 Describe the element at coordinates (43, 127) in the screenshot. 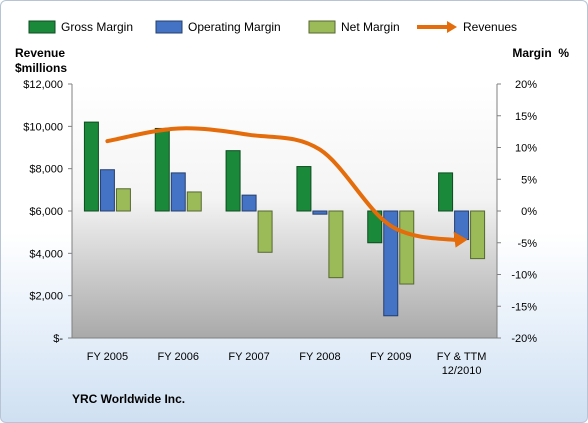

I see `left-axis-tick-label: $10,000` at that location.